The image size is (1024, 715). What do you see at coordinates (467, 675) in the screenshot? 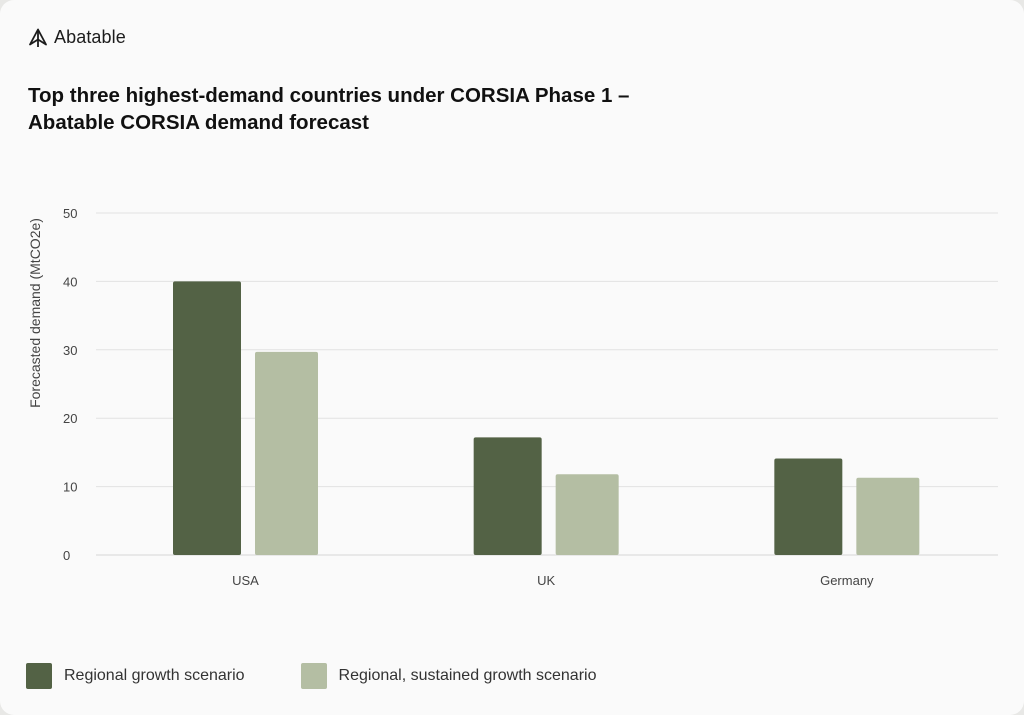
I see `legend-label-series-2: Regional, sustained growth scenario` at bounding box center [467, 675].